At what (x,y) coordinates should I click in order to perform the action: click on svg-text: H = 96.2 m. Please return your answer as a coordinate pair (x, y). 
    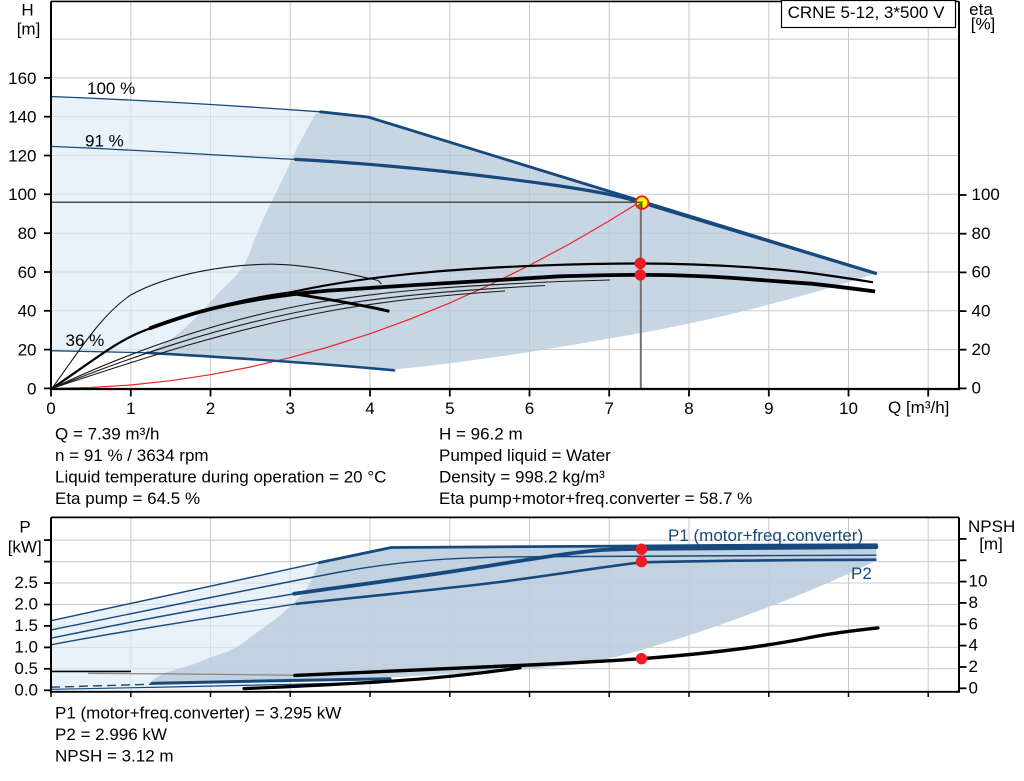
    Looking at the image, I should click on (481, 434).